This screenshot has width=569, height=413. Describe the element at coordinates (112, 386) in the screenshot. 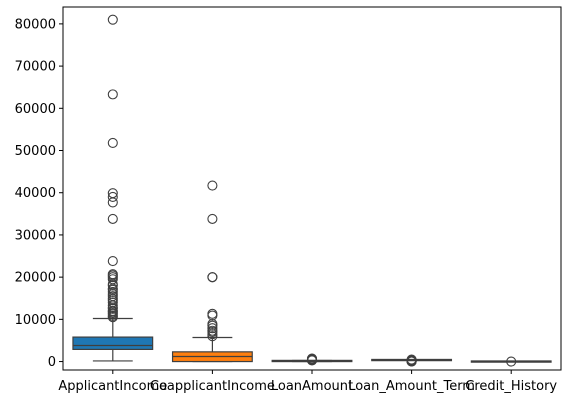

I see `x-tick-label: ApplicantIncome` at that location.